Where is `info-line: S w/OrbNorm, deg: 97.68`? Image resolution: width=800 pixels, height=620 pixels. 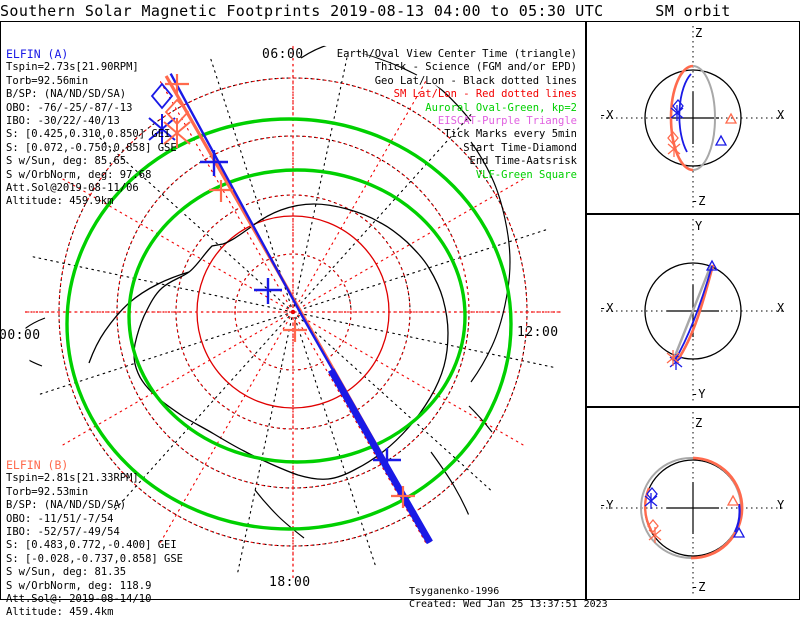 info-line: S w/OrbNorm, deg: 97.68 is located at coordinates (79, 174).